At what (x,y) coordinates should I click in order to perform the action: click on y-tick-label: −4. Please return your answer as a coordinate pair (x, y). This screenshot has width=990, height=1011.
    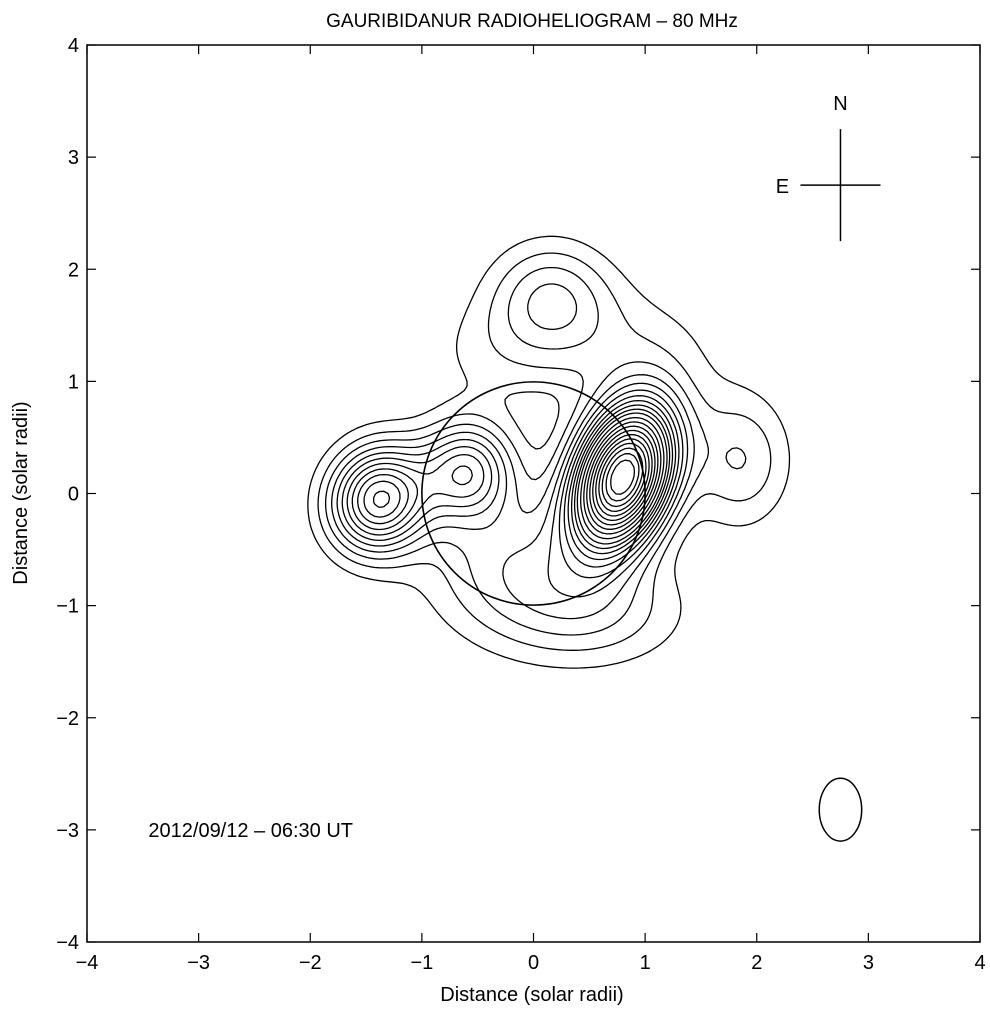
    Looking at the image, I should click on (67, 943).